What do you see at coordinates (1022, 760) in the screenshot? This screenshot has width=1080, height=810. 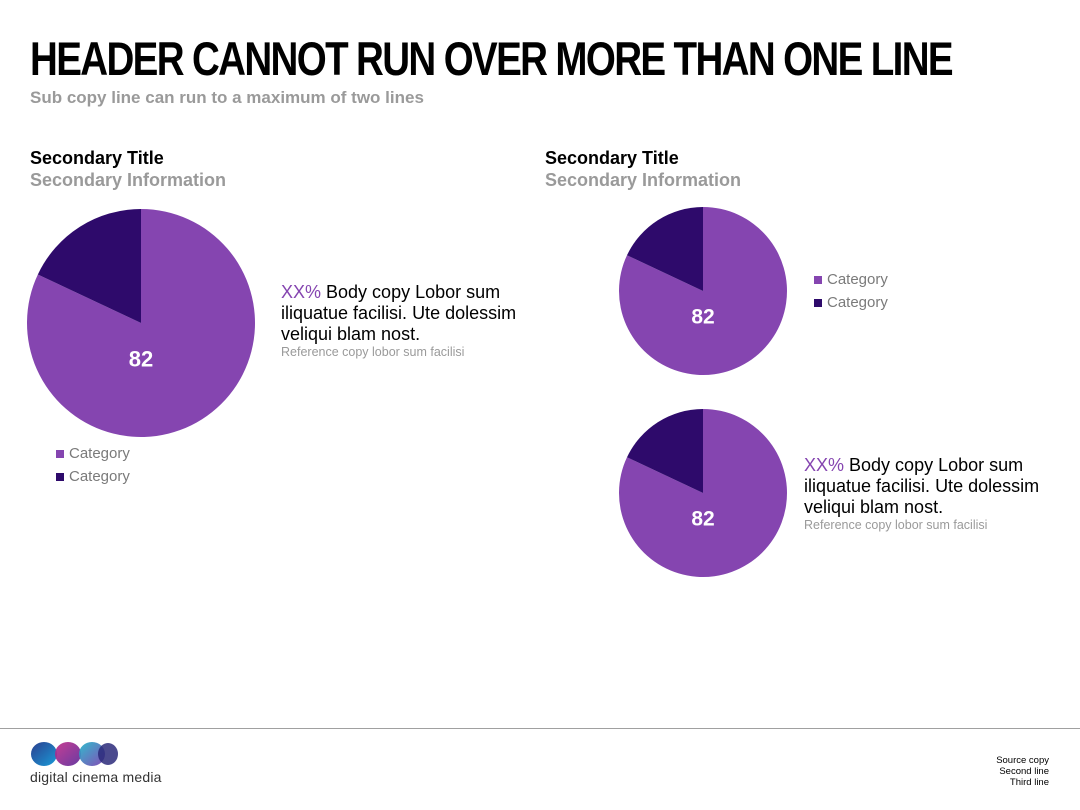 I see `source-line: Source copy` at bounding box center [1022, 760].